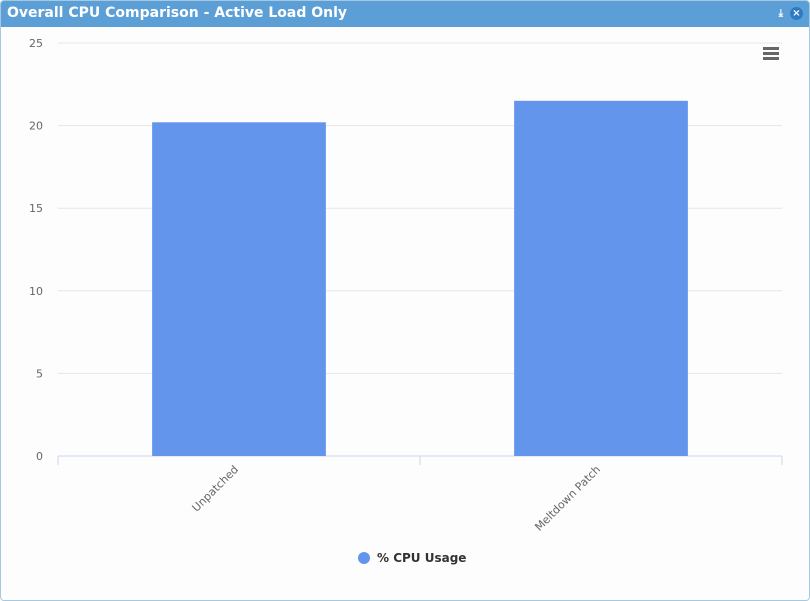  What do you see at coordinates (771, 53) in the screenshot?
I see `menu-button` at bounding box center [771, 53].